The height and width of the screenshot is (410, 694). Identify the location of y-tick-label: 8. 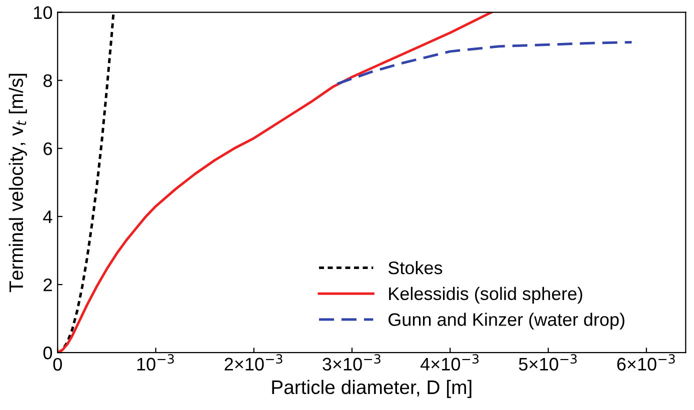
(47, 81).